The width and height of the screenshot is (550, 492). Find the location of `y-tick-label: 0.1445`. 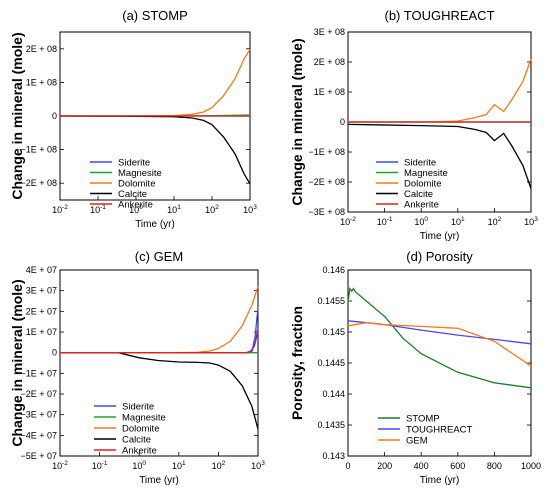

y-tick-label: 0.1445 is located at coordinates (331, 363).